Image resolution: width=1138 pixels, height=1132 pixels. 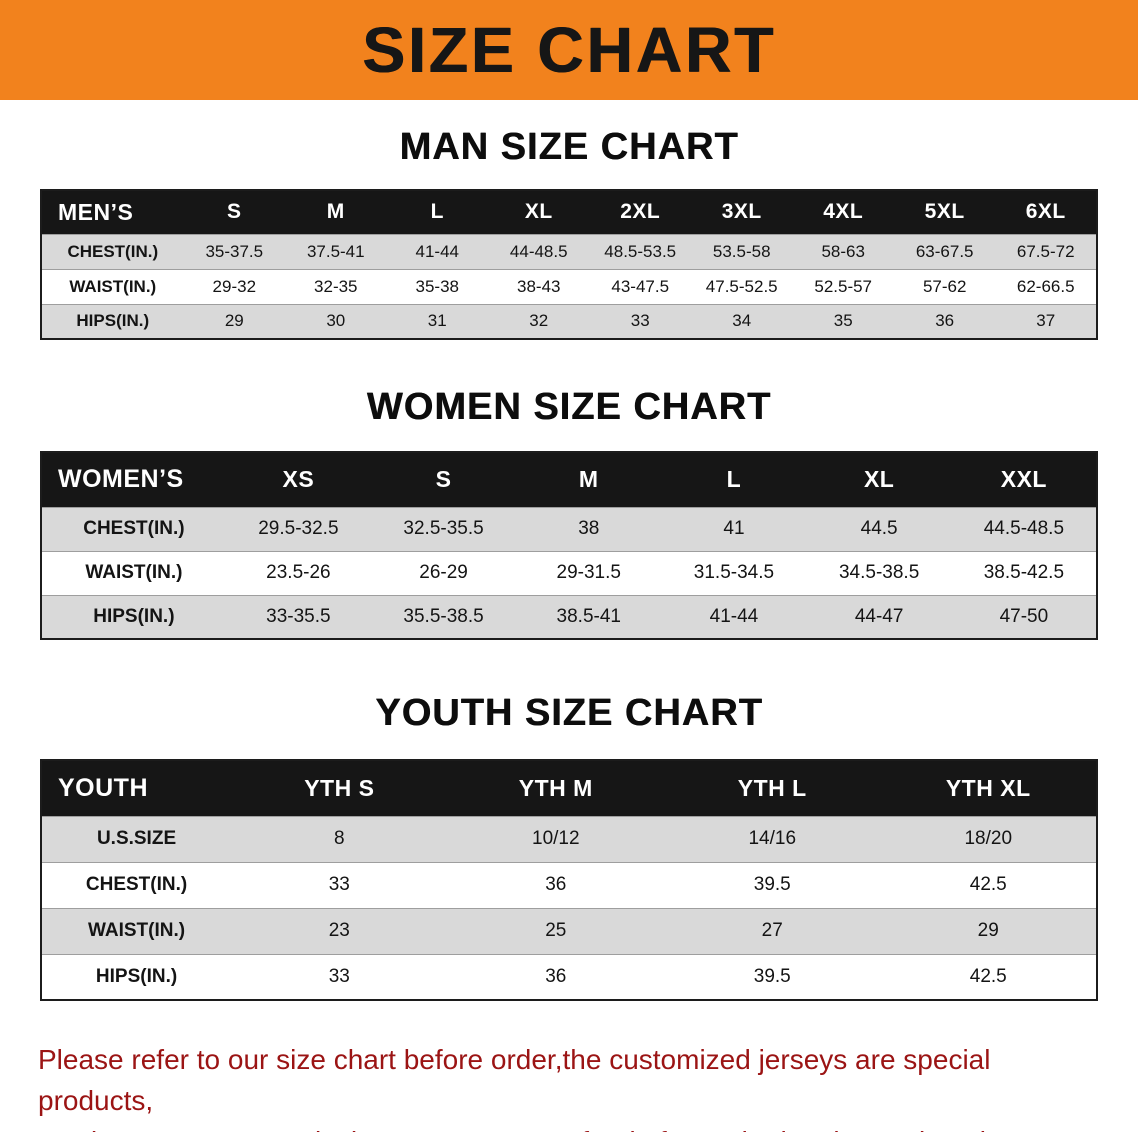 What do you see at coordinates (569, 713) in the screenshot?
I see `youth-section-heading: YOUTH SIZE CHART` at bounding box center [569, 713].